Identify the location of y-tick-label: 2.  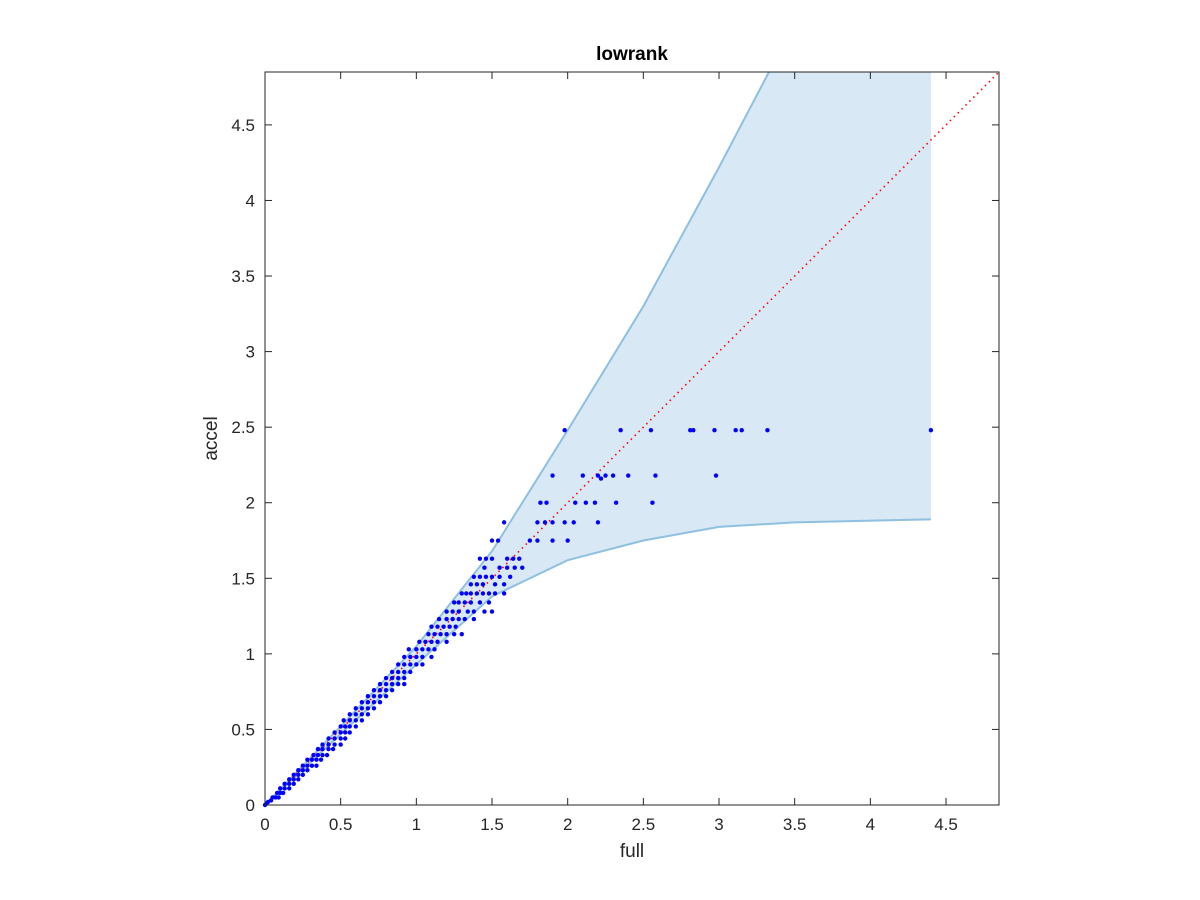
(250, 503).